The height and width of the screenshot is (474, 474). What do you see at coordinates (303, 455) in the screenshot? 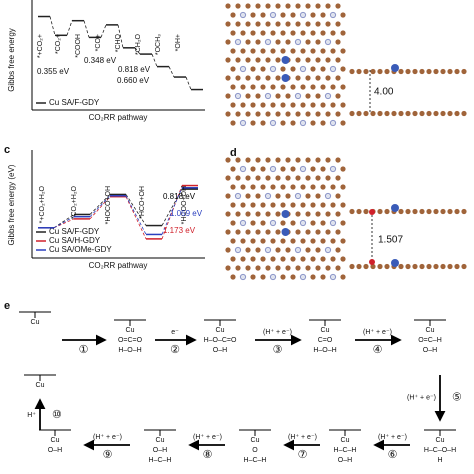
I see `step-number: ⑦` at bounding box center [303, 455].